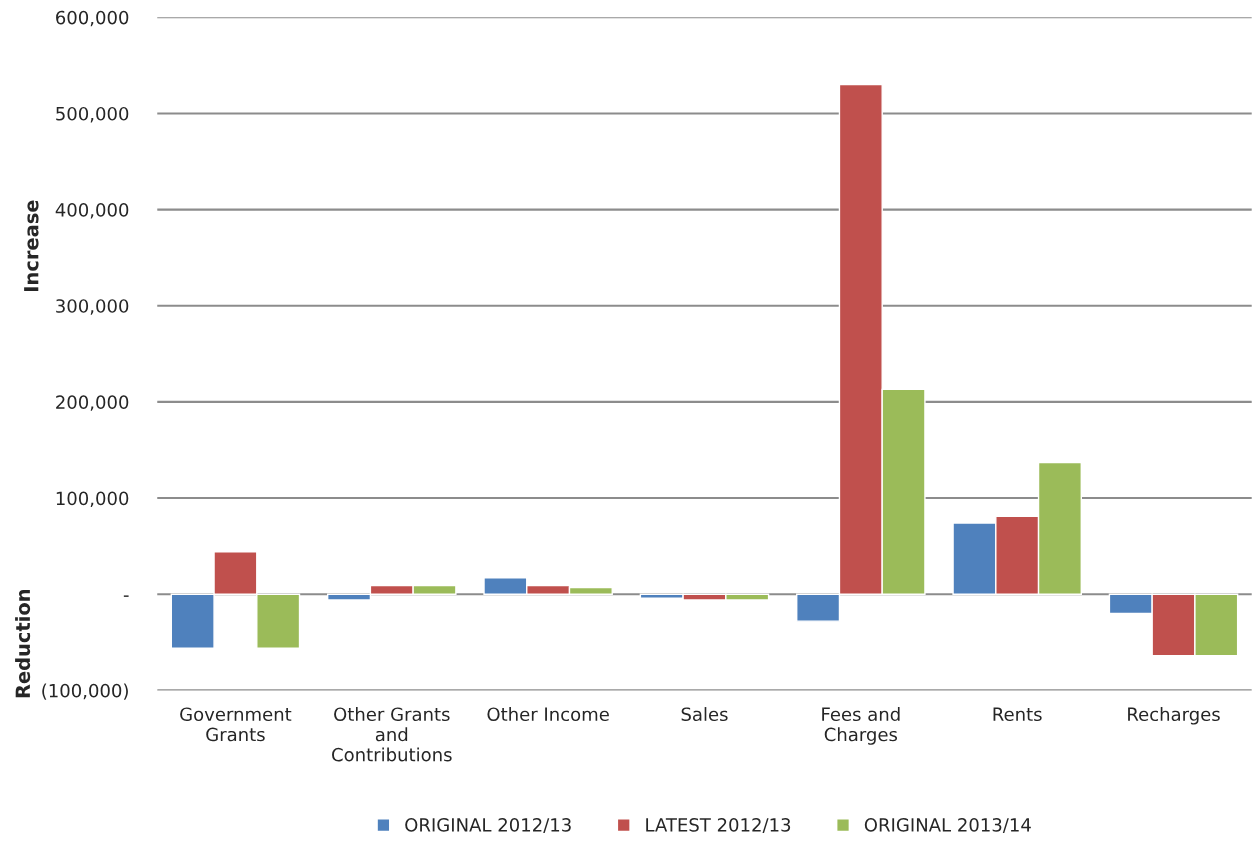 The width and height of the screenshot is (1258, 863). What do you see at coordinates (92, 211) in the screenshot?
I see `y-tick-label: 400,000` at bounding box center [92, 211].